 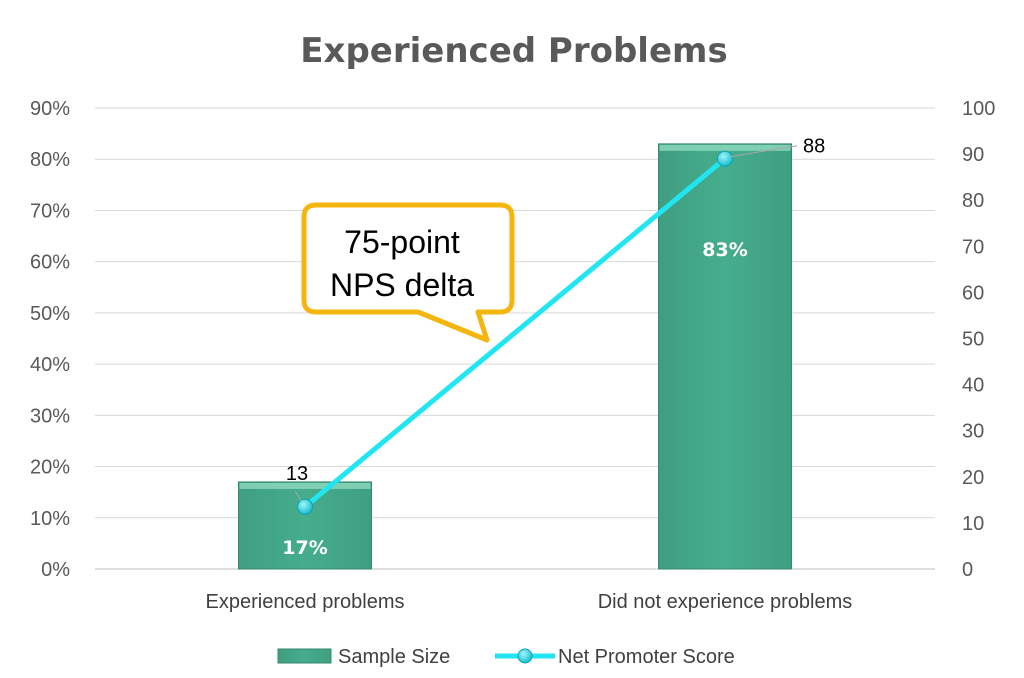 What do you see at coordinates (394, 657) in the screenshot?
I see `legend-label: Sample Size` at bounding box center [394, 657].